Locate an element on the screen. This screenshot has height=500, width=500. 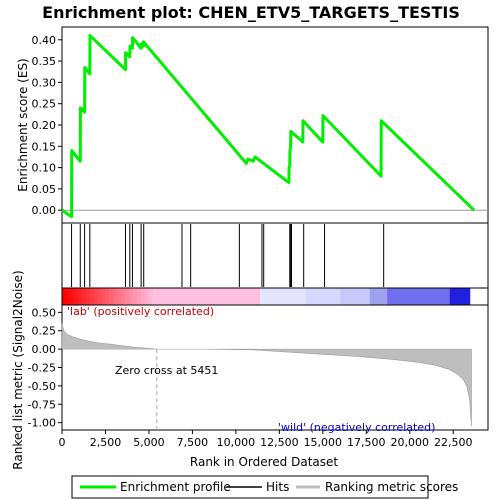
x-tick-label: 10,000 is located at coordinates (236, 442).